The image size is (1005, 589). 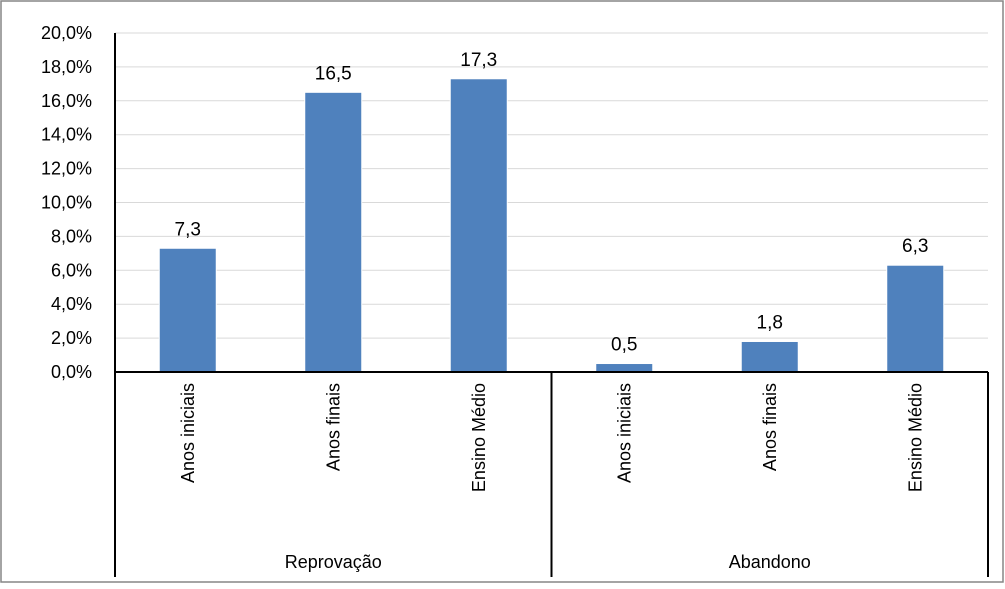 What do you see at coordinates (66, 135) in the screenshot?
I see `y-tick-label: 14,0%` at bounding box center [66, 135].